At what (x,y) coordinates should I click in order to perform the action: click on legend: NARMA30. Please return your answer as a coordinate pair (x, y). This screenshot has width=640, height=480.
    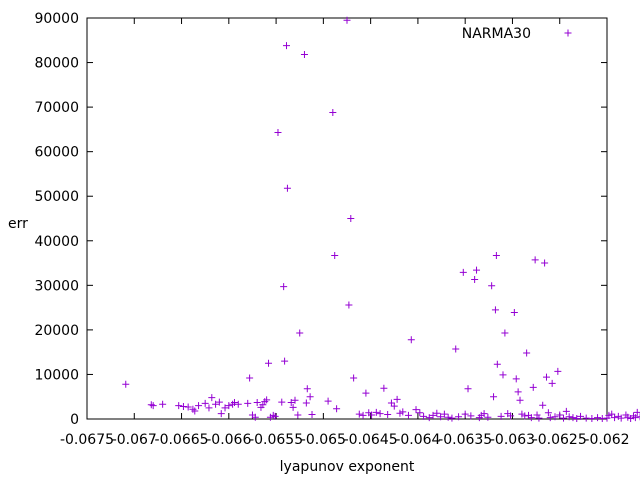
    Looking at the image, I should click on (517, 34).